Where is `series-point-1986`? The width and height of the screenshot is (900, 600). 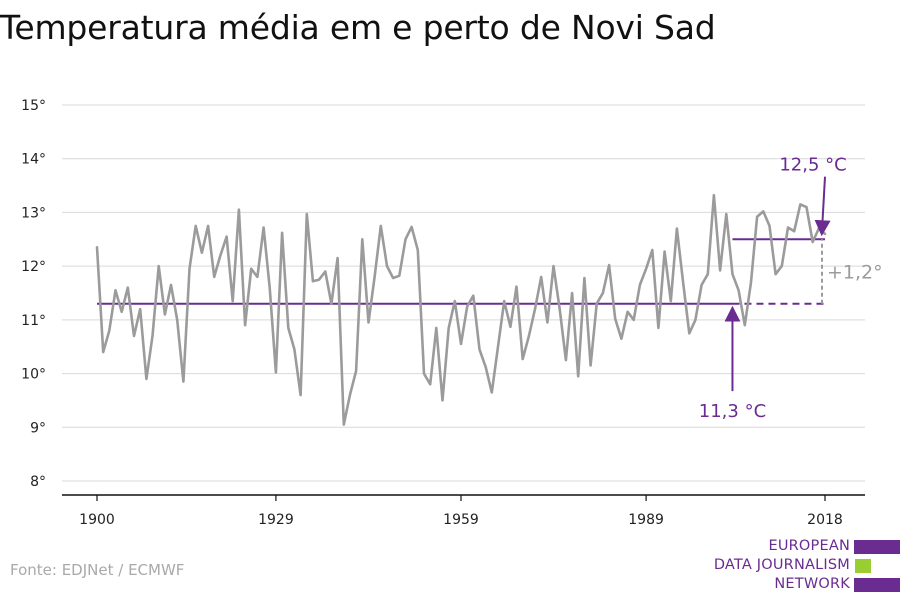 series-point-1986 is located at coordinates (628, 312).